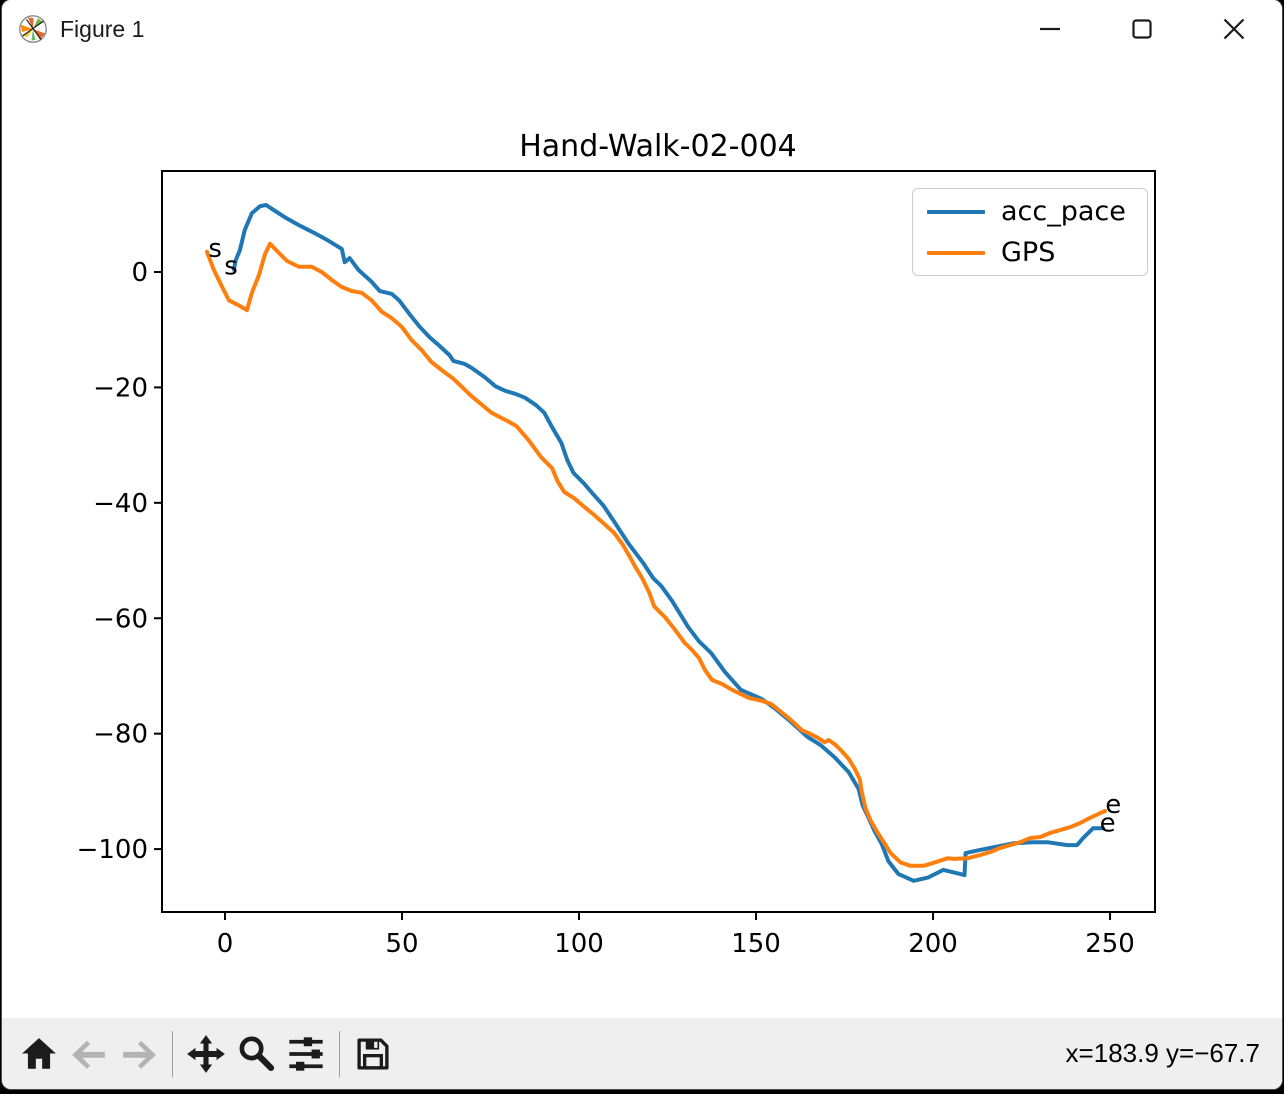 This screenshot has height=1094, width=1284. I want to click on home-button, so click(39, 1054).